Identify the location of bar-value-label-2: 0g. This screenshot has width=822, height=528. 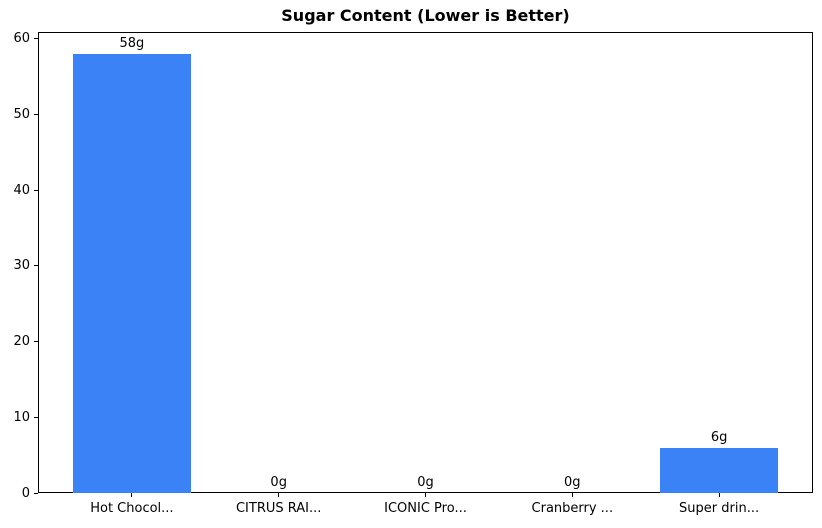
(425, 482).